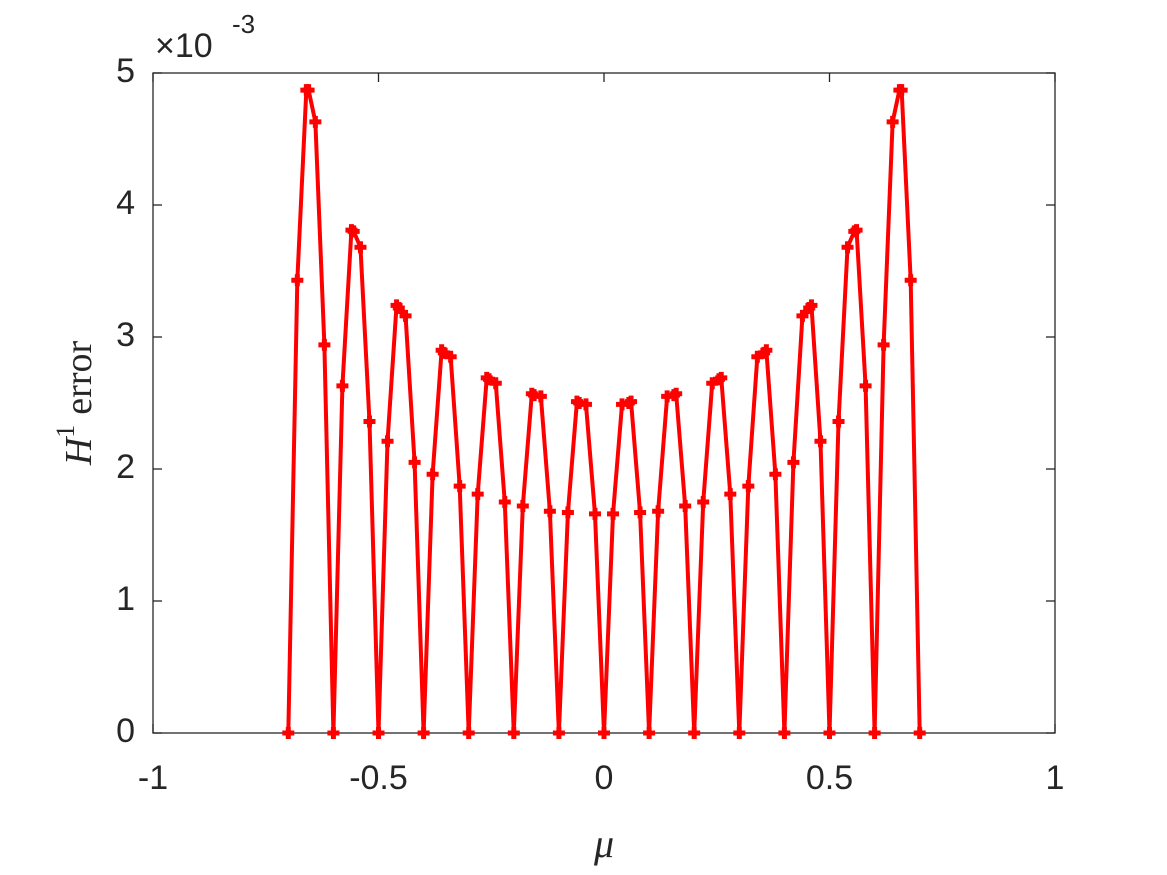  What do you see at coordinates (65, 431) in the screenshot?
I see `y-label-sup: 1` at bounding box center [65, 431].